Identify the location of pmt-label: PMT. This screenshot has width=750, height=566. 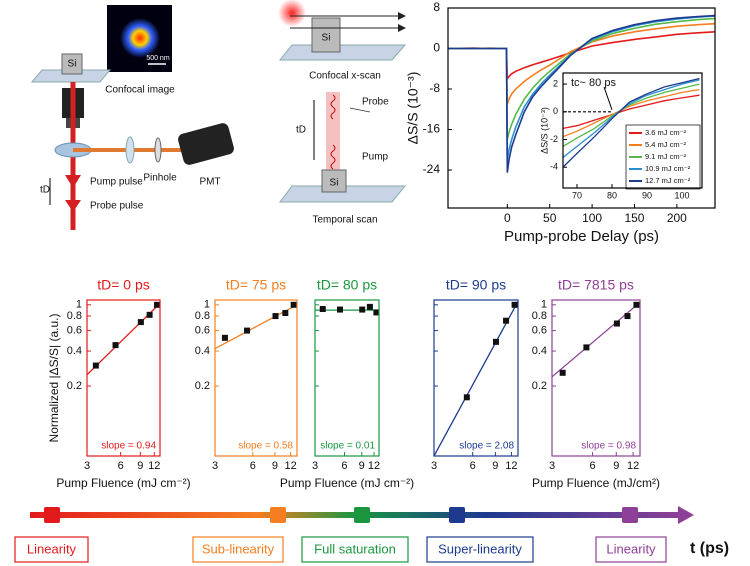
(209, 182).